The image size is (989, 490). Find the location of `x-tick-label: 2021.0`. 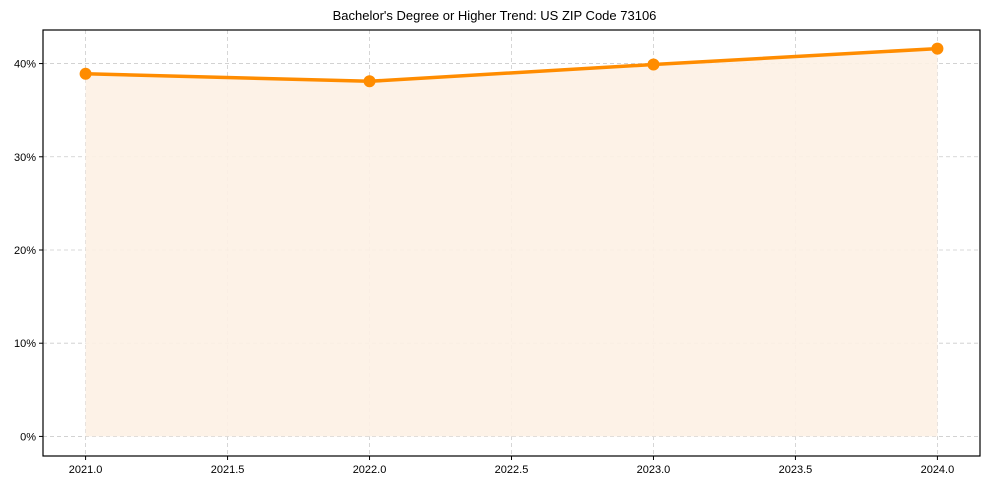

x-tick-label: 2021.0 is located at coordinates (86, 470).